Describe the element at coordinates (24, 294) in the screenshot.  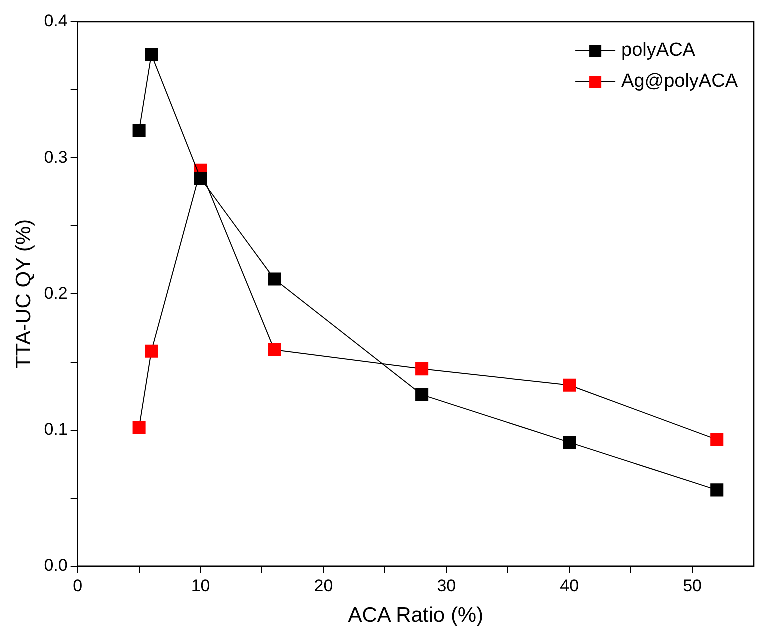
I see `y-axis-title: TTA-UC QY (%)` at that location.